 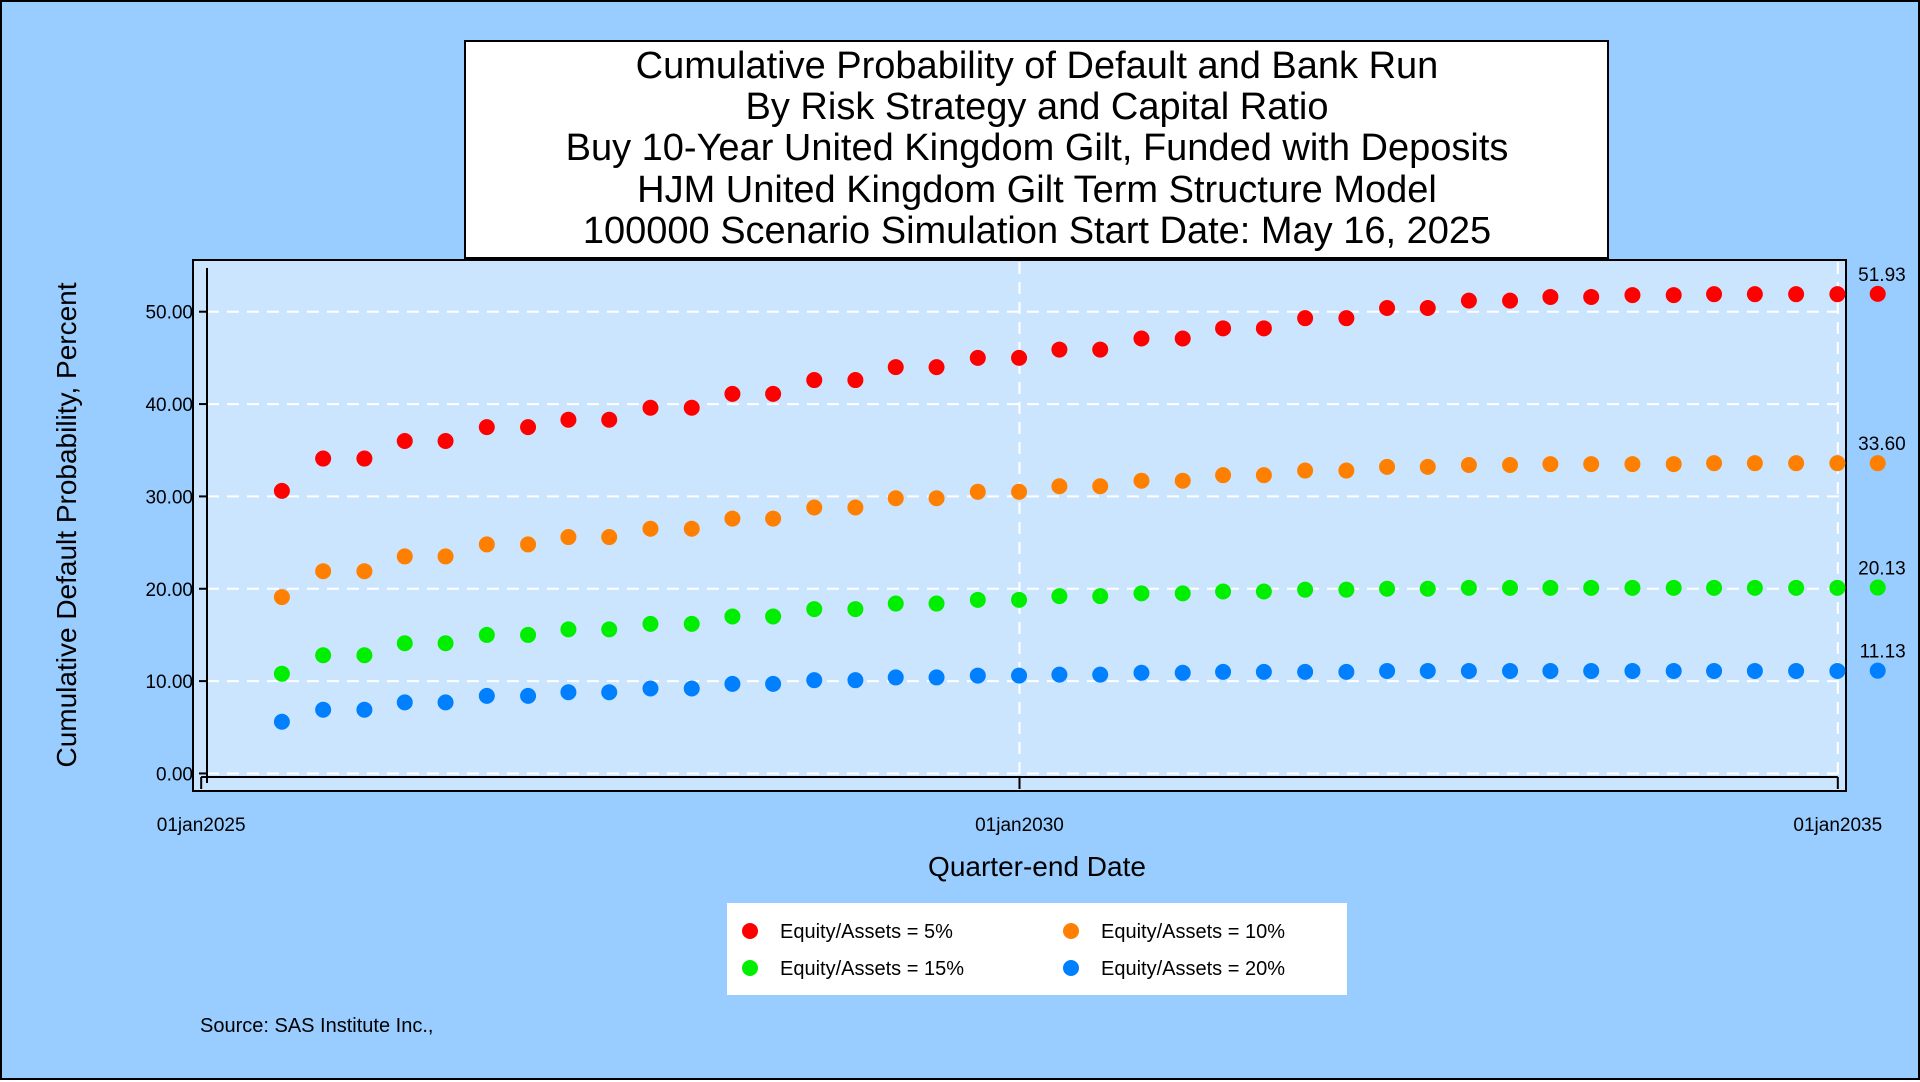 What do you see at coordinates (169, 497) in the screenshot?
I see `y-tick-label: 30.00` at bounding box center [169, 497].